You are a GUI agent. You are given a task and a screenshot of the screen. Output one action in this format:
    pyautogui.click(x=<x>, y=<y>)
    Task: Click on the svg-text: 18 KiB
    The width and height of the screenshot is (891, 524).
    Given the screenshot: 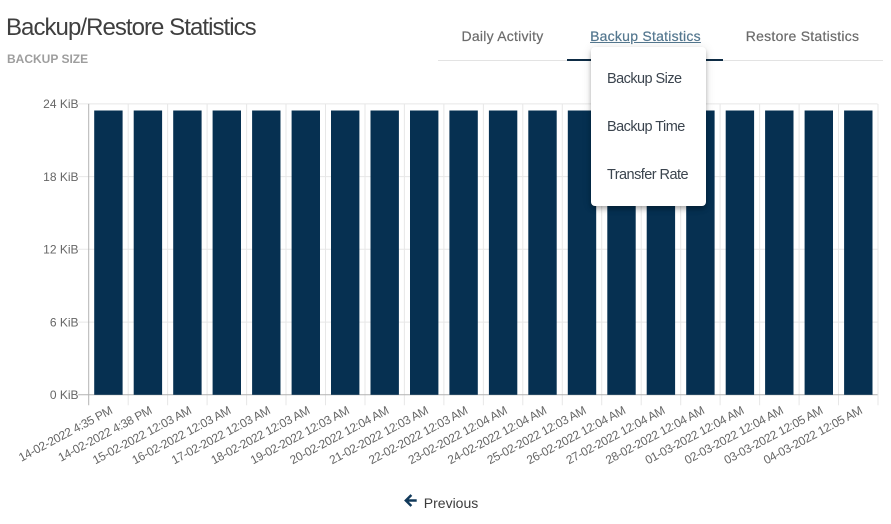 What is the action you would take?
    pyautogui.click(x=60, y=177)
    